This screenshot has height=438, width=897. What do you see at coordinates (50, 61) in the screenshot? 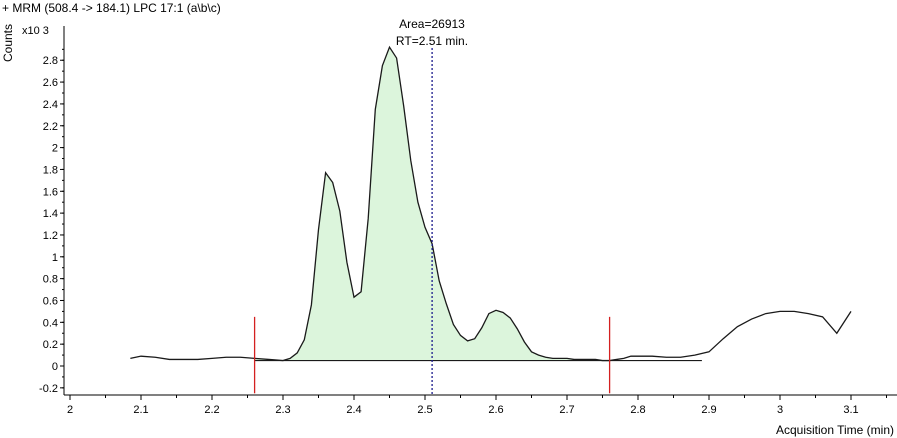
I see `y-tick-label: 2.8` at bounding box center [50, 61].